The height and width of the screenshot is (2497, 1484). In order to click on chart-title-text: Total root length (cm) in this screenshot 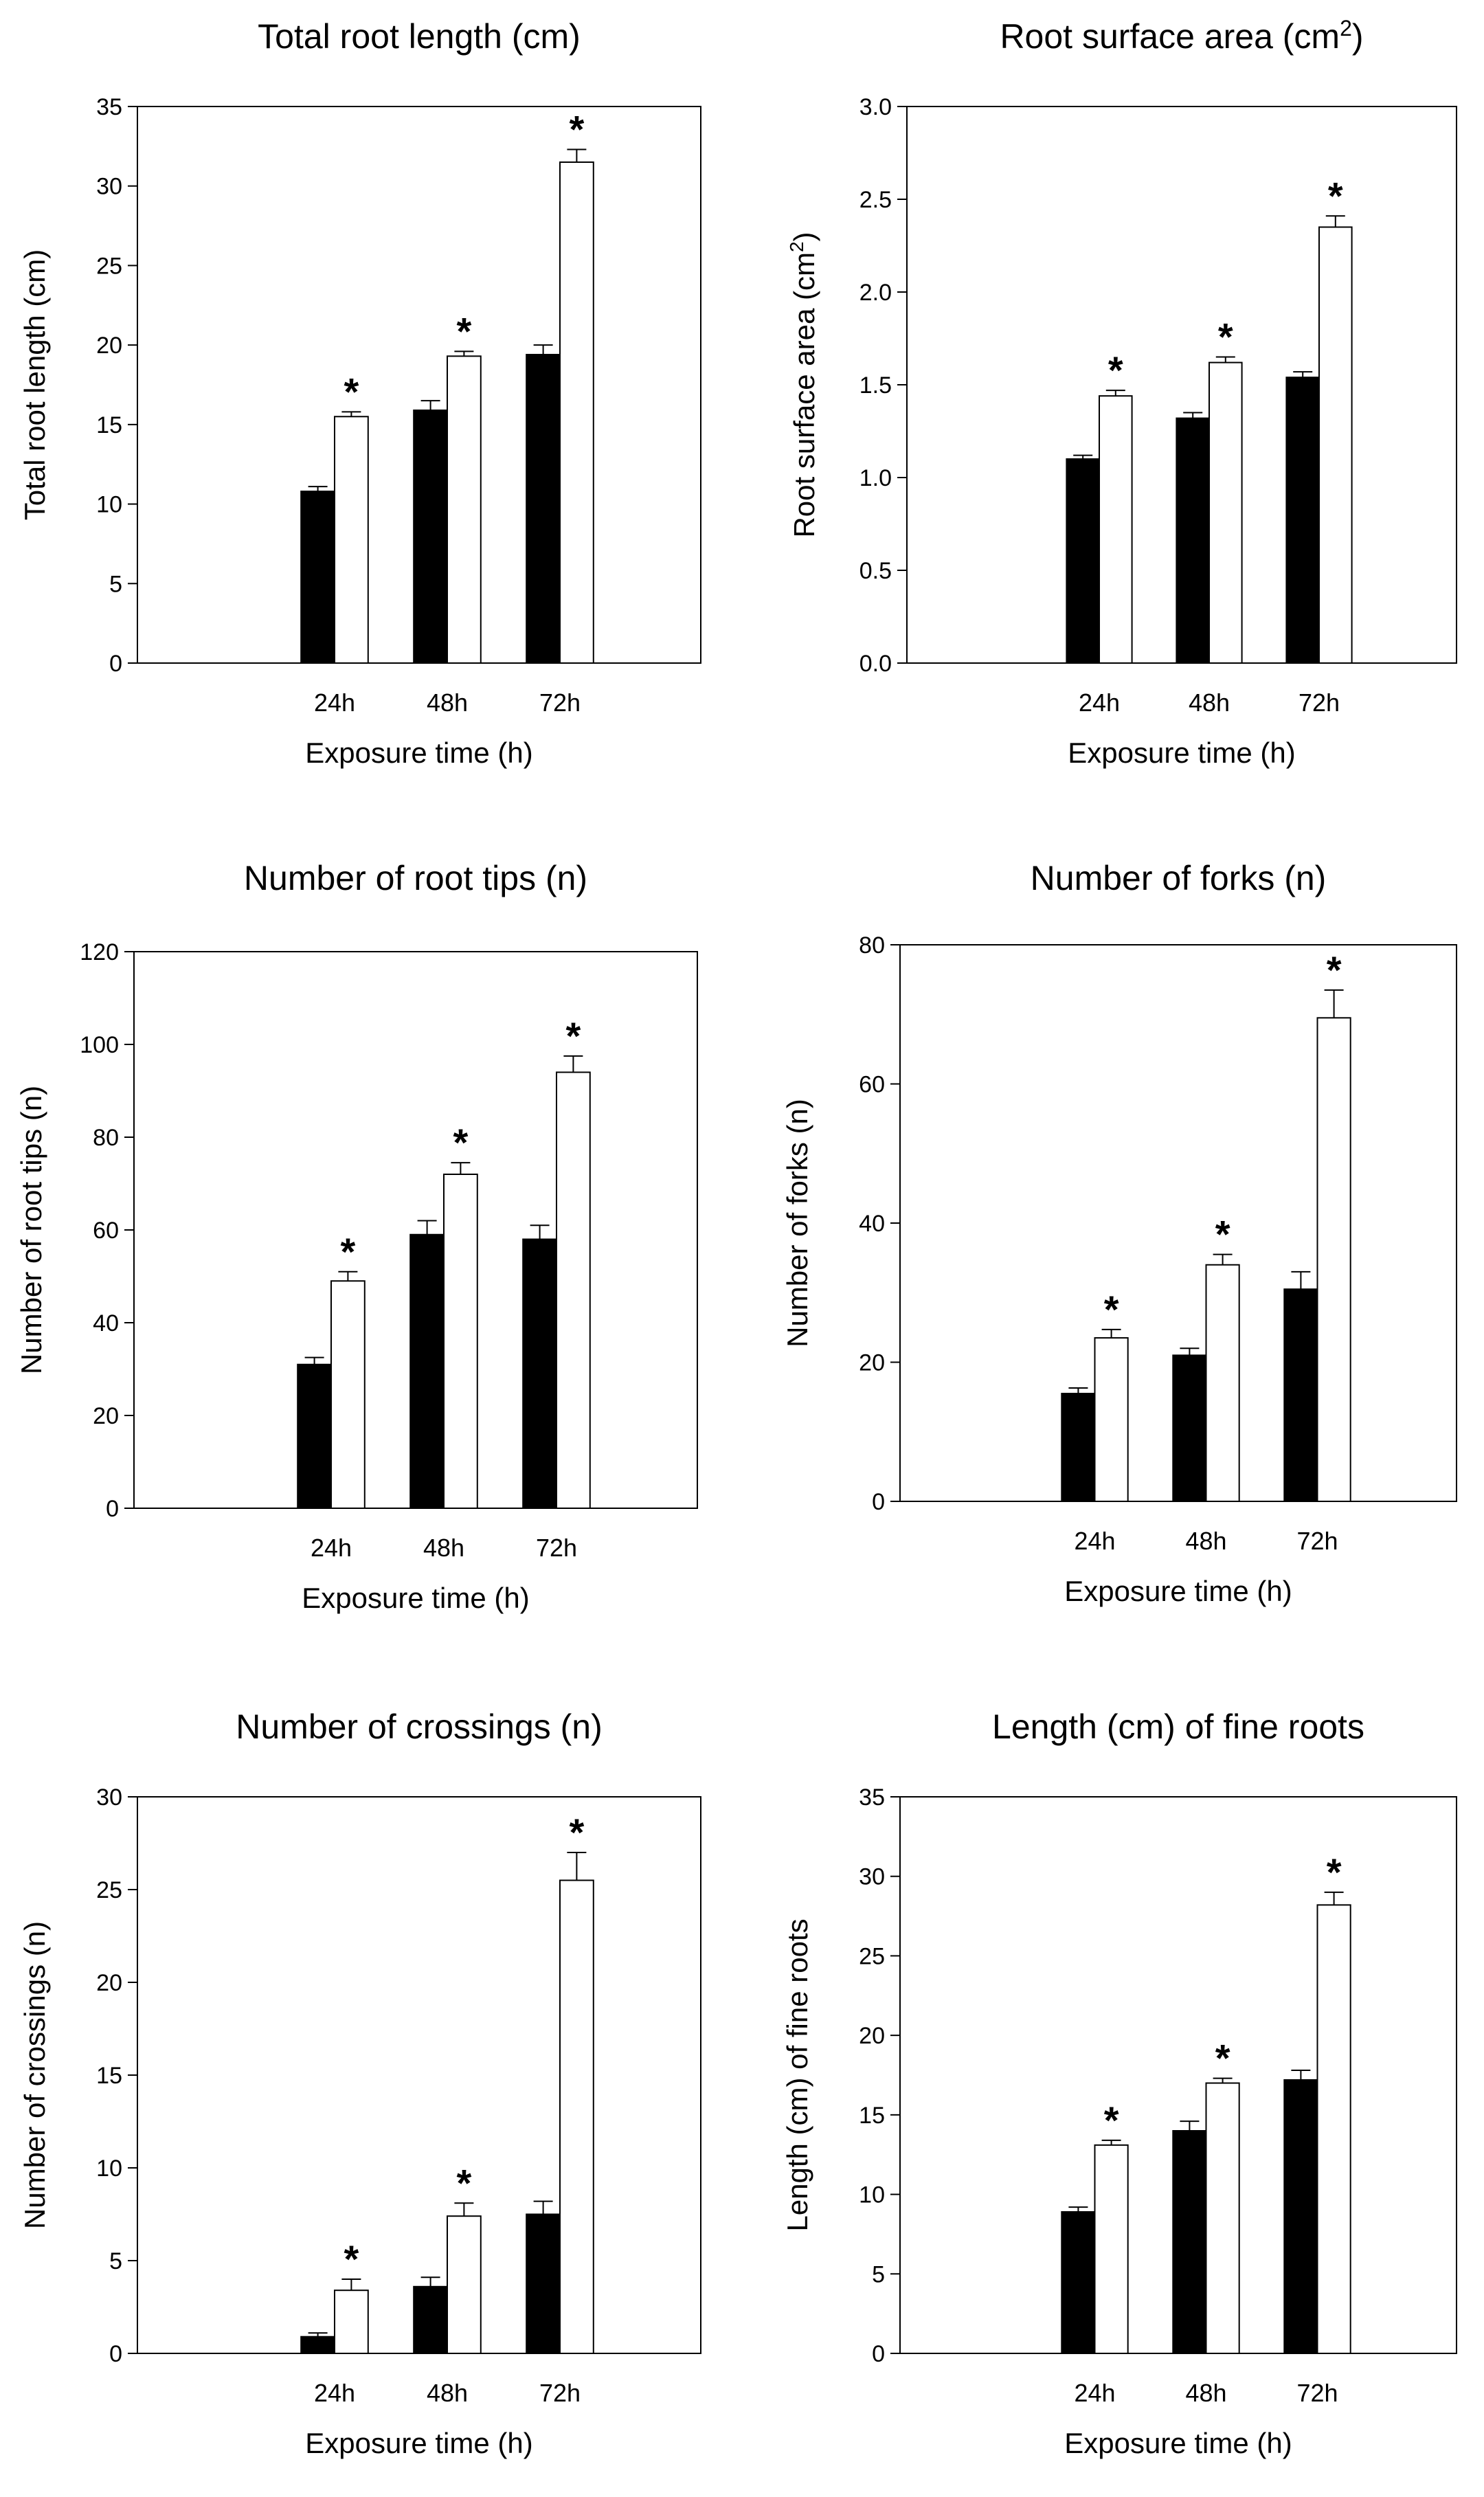, I will do `click(419, 36)`.